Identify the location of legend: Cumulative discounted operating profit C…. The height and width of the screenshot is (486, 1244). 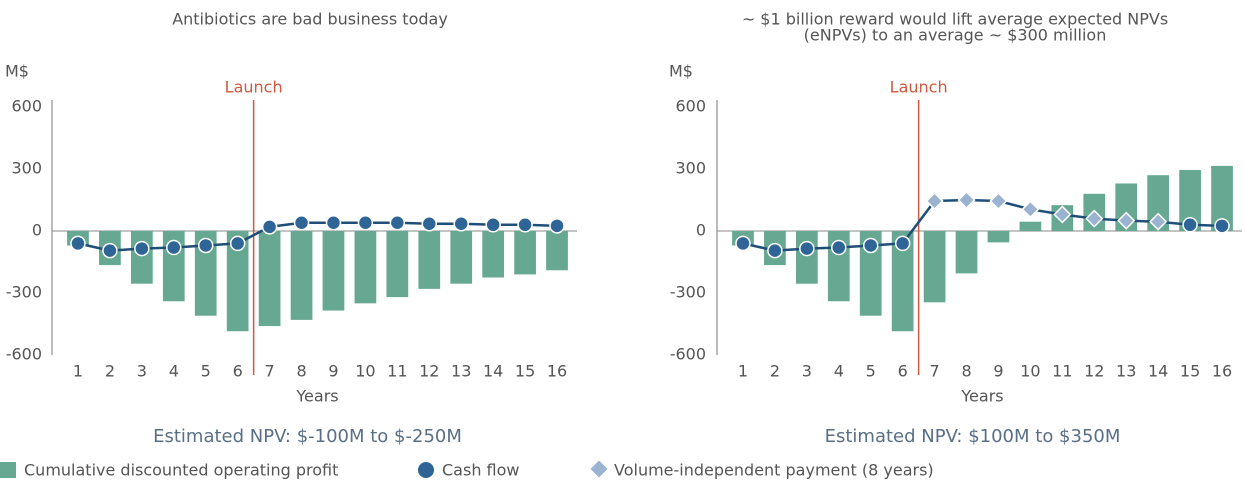
(467, 470).